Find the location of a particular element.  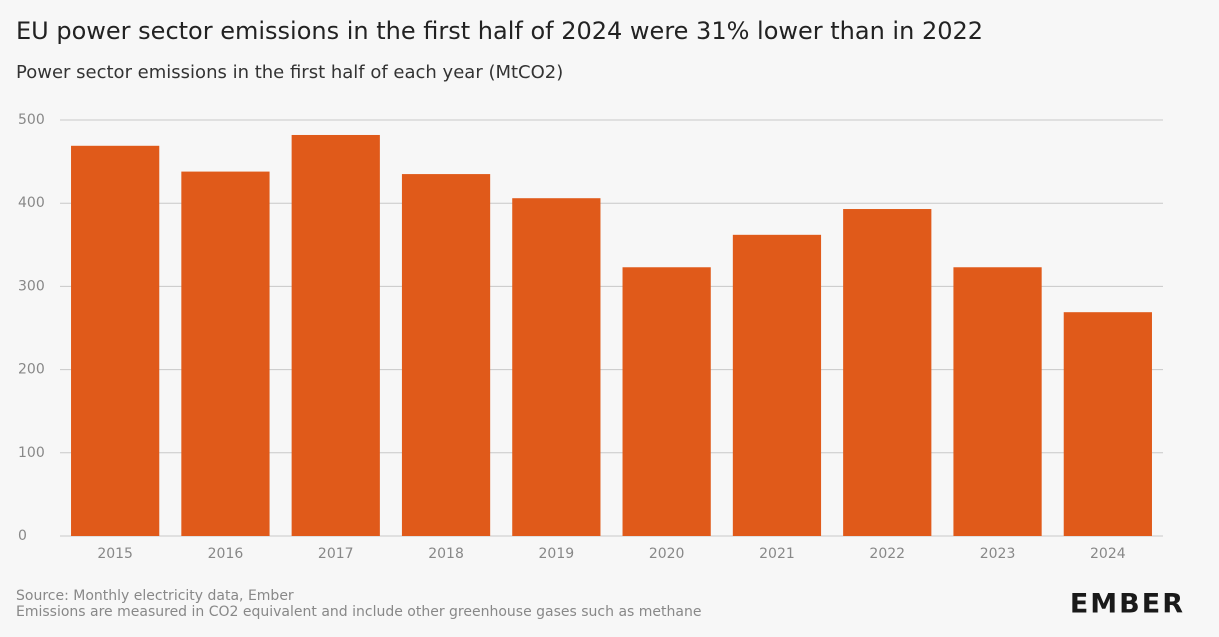

x-tick-label: 2021 is located at coordinates (777, 554).